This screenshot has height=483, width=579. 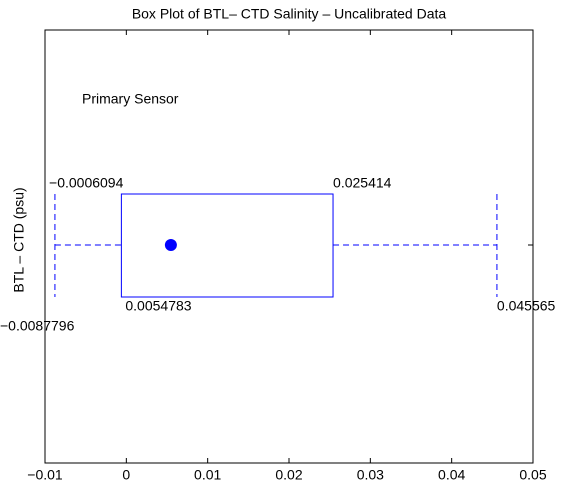 I want to click on value-label: −0.0006094, so click(x=86, y=183).